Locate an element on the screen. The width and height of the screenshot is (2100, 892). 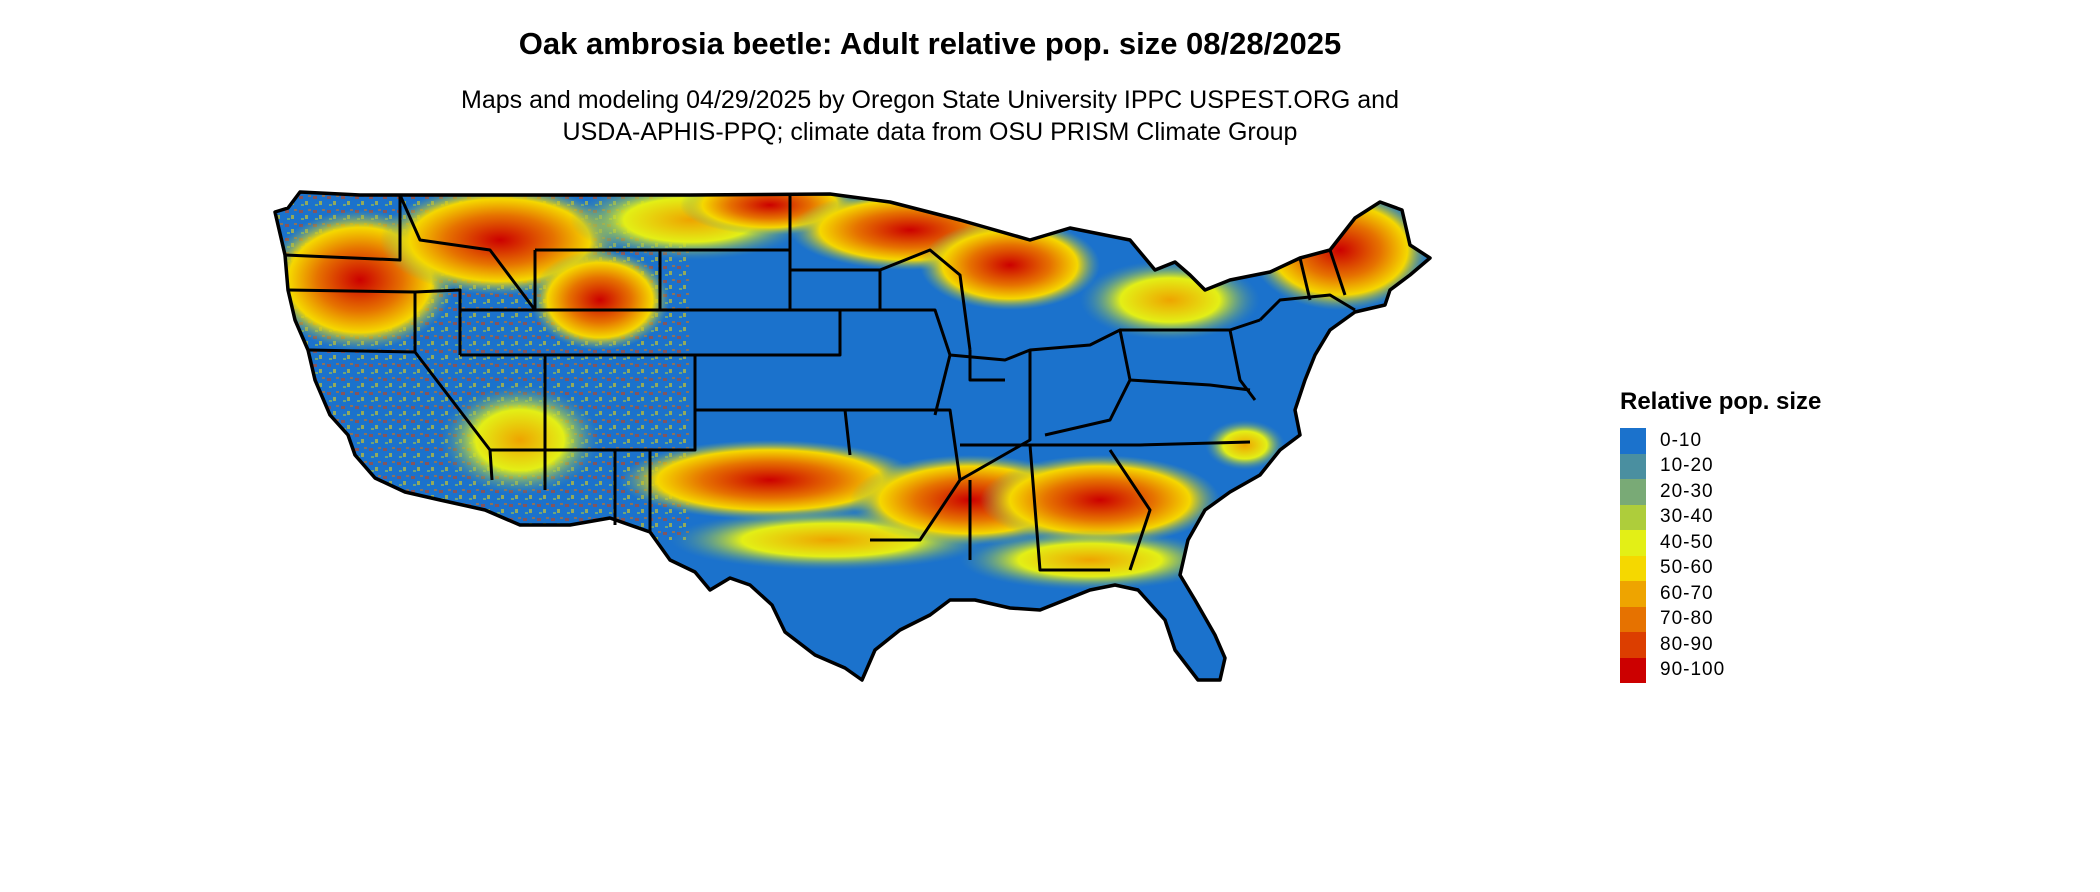
southwest-zone is located at coordinates (520, 440).